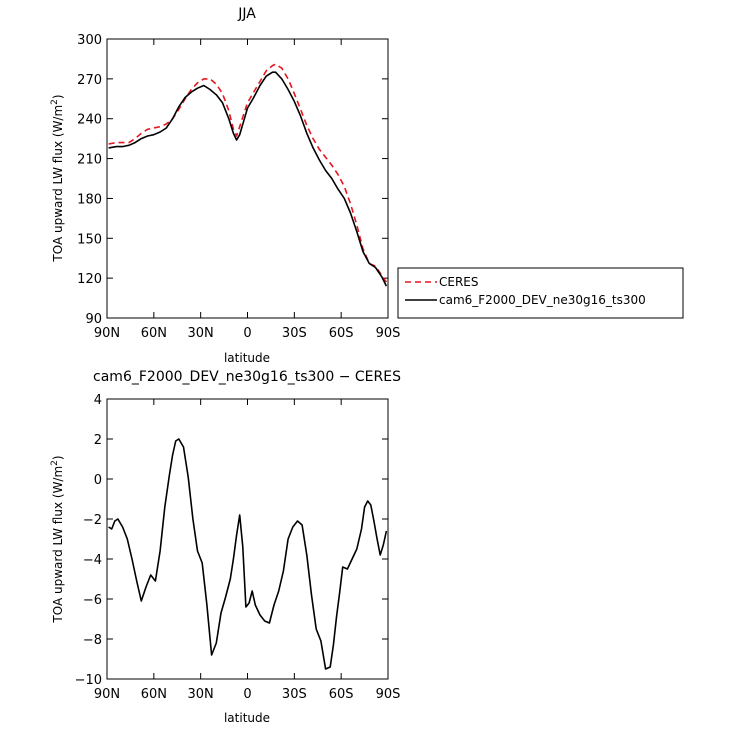 The height and width of the screenshot is (732, 730). What do you see at coordinates (107, 694) in the screenshot?
I see `x-tick-label-difference: 90N` at bounding box center [107, 694].